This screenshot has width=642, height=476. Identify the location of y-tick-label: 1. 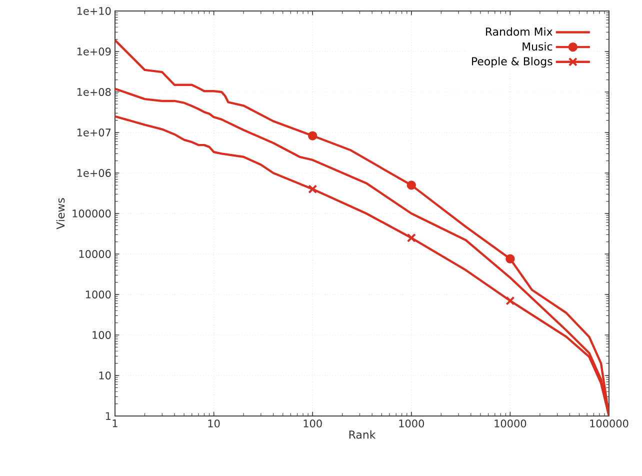
(108, 416).